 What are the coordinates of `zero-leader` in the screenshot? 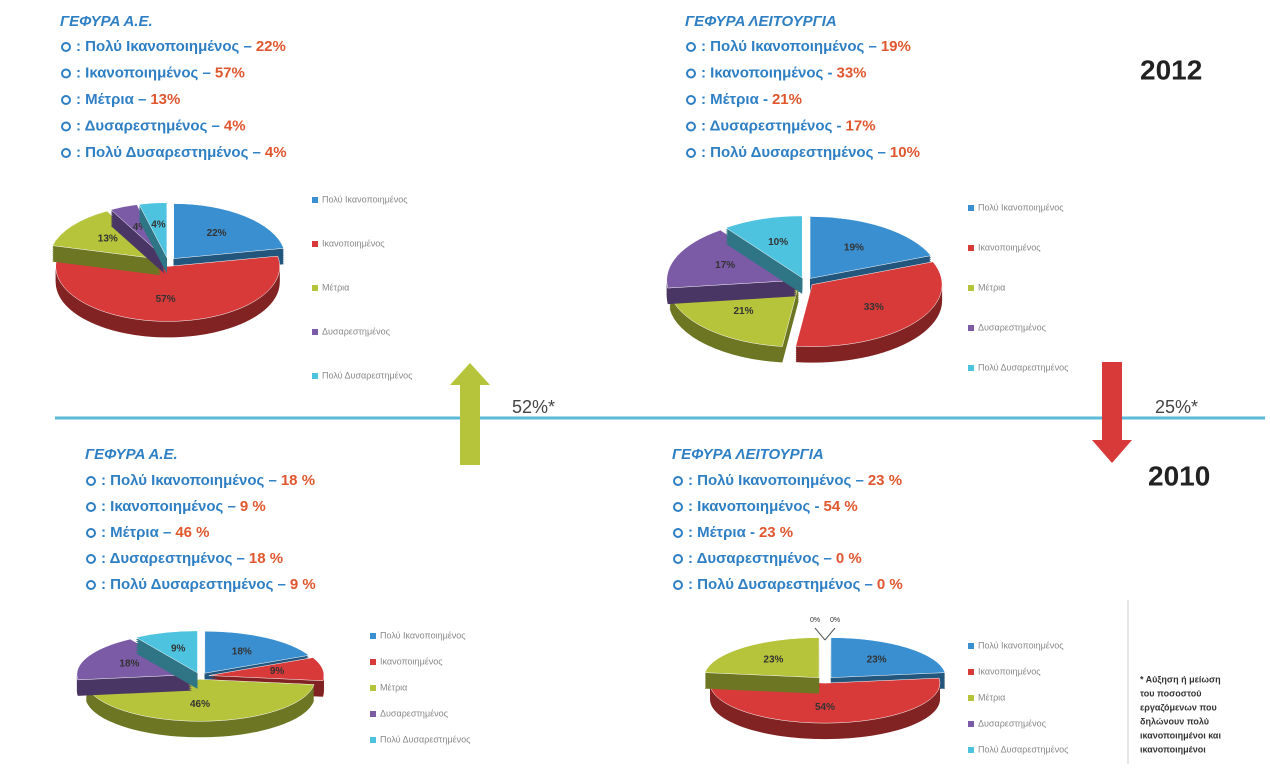 It's located at (820, 634).